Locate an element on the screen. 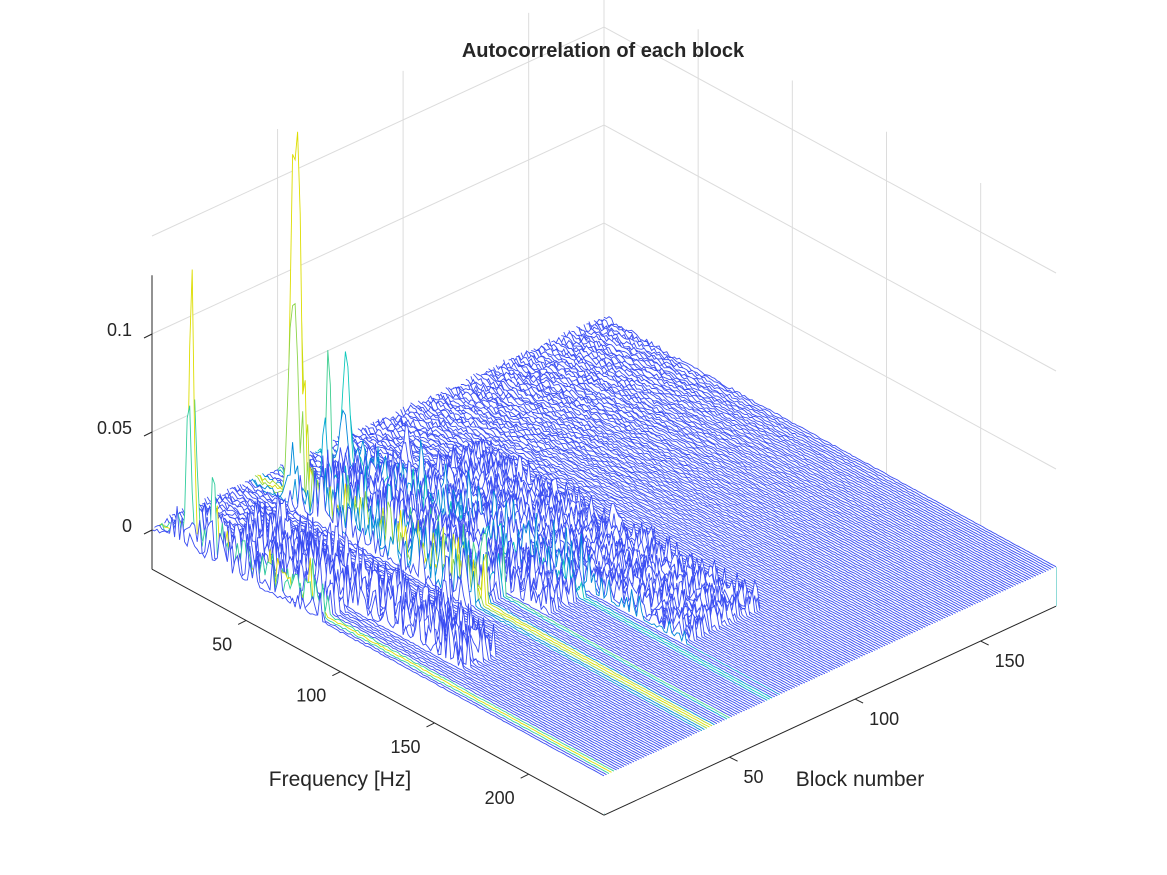 This screenshot has width=1167, height=875. z-tick-label: 0 is located at coordinates (127, 526).